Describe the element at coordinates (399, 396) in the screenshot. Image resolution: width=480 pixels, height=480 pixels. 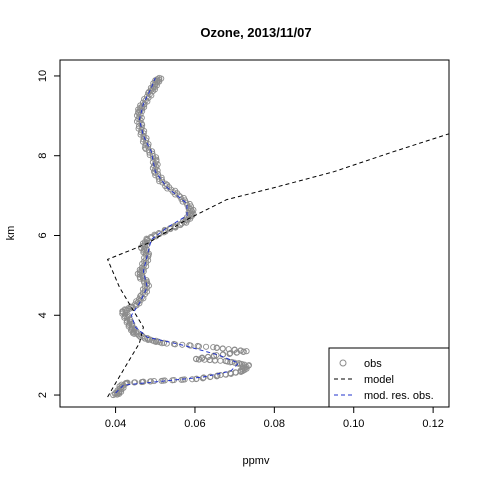
I see `legend-mod-res-obs-label: mod. res. obs.` at that location.